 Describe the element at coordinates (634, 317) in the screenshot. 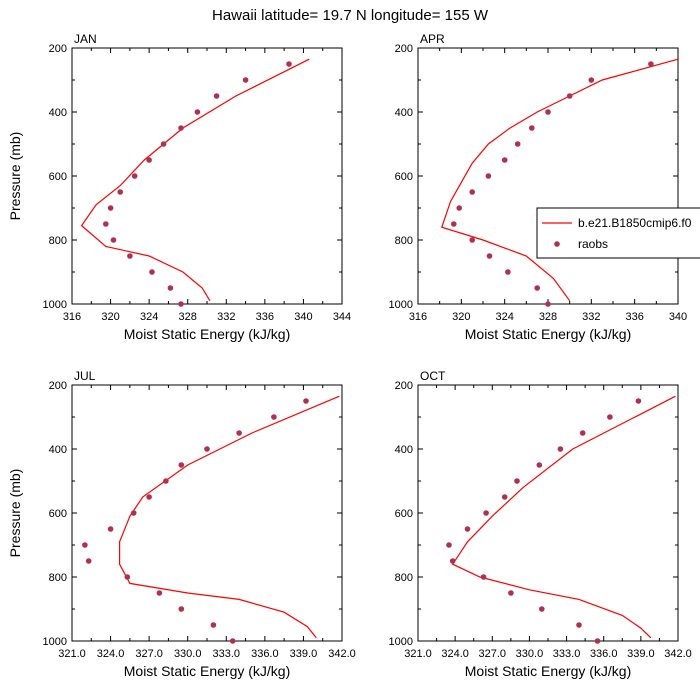

I see `x-tick-label: 336` at that location.